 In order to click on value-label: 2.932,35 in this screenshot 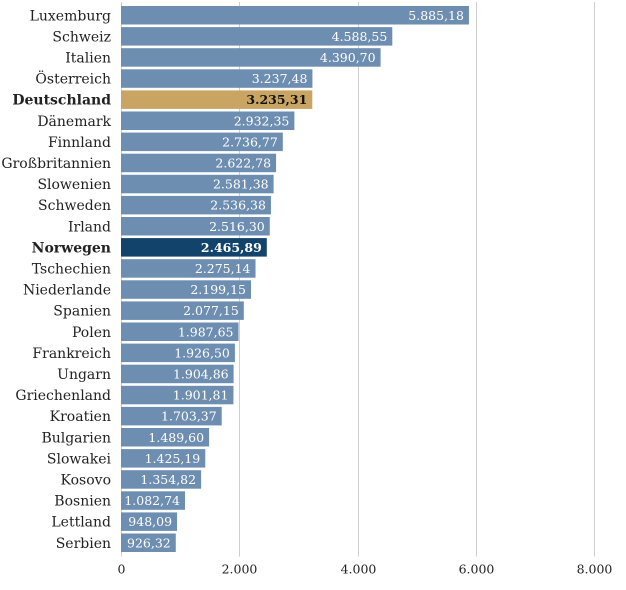, I will do `click(262, 120)`.